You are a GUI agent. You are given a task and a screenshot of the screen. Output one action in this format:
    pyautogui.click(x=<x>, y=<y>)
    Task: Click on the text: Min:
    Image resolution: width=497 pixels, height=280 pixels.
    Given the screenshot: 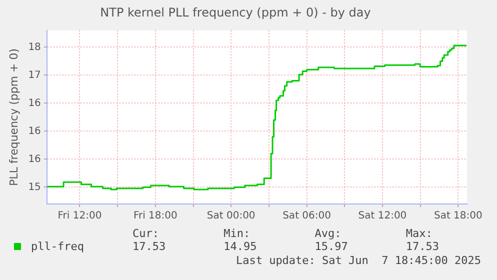 What is the action you would take?
    pyautogui.click(x=238, y=233)
    